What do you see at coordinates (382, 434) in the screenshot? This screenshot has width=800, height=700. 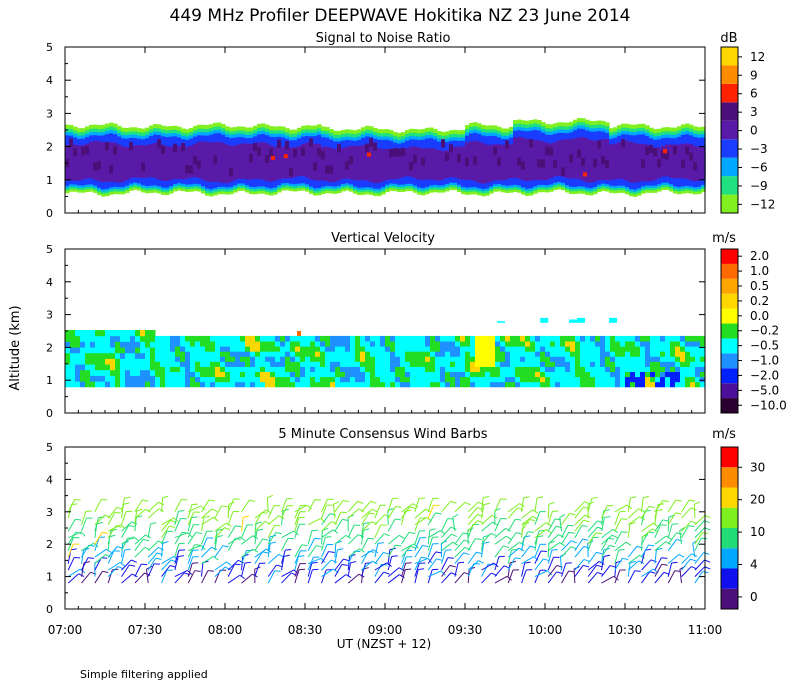 I see `wb-panel-title: 5 Minute Consensus Wind Barbs` at bounding box center [382, 434].